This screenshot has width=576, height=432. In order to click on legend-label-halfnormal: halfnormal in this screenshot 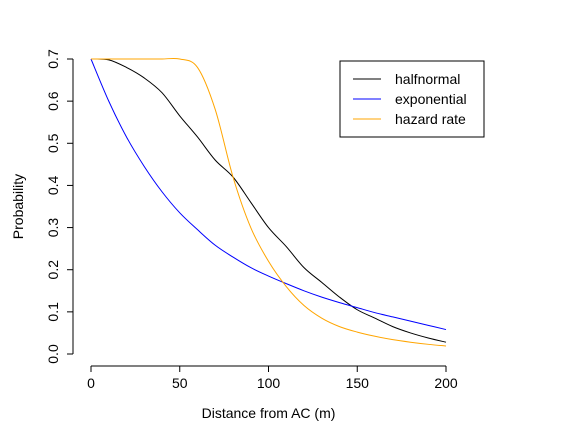, I will do `click(427, 79)`.